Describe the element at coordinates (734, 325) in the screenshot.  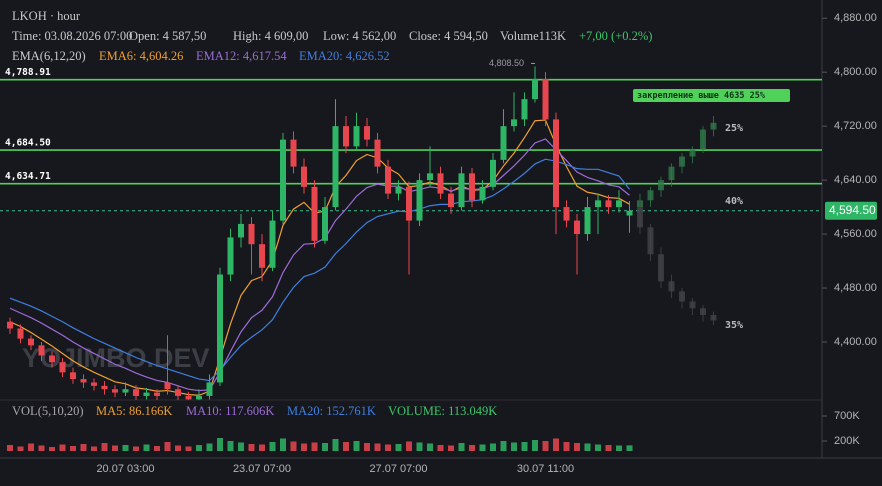
I see `probability-label: 35%` at that location.